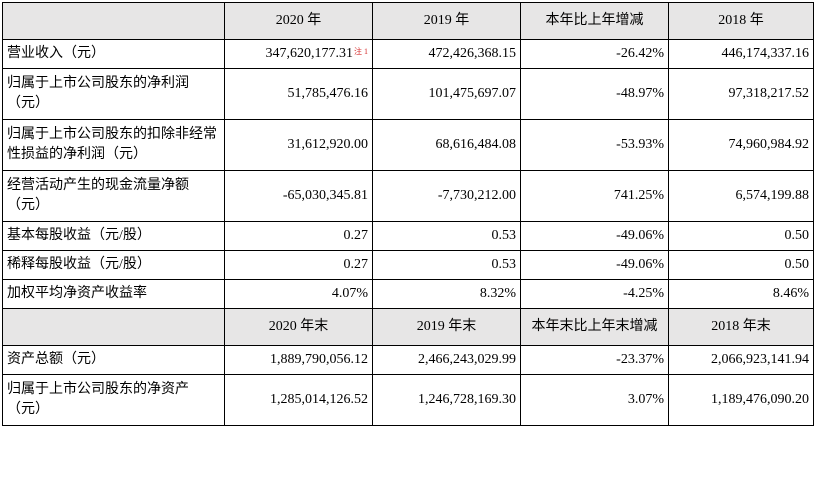 The height and width of the screenshot is (483, 817). What do you see at coordinates (446, 327) in the screenshot?
I see `header-cell-2019-end: 2019 年末` at bounding box center [446, 327].